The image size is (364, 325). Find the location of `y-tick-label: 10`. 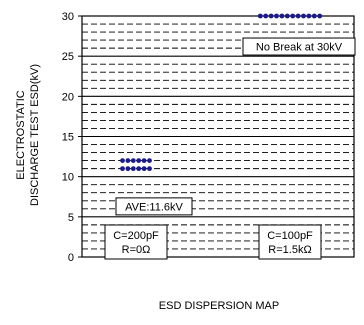

y-tick-label: 10 is located at coordinates (68, 178).